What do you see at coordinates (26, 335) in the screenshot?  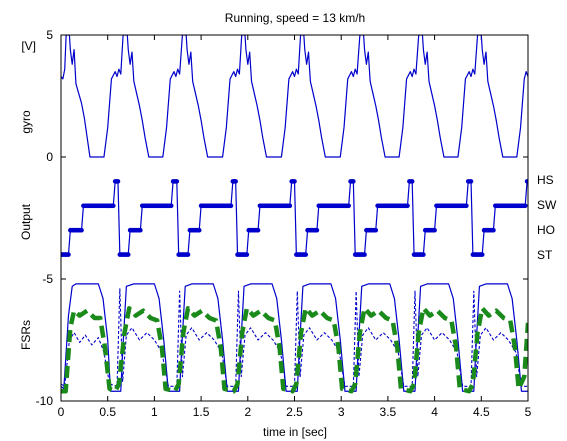 I see `panel-label-fsrs: FSRs` at bounding box center [26, 335].